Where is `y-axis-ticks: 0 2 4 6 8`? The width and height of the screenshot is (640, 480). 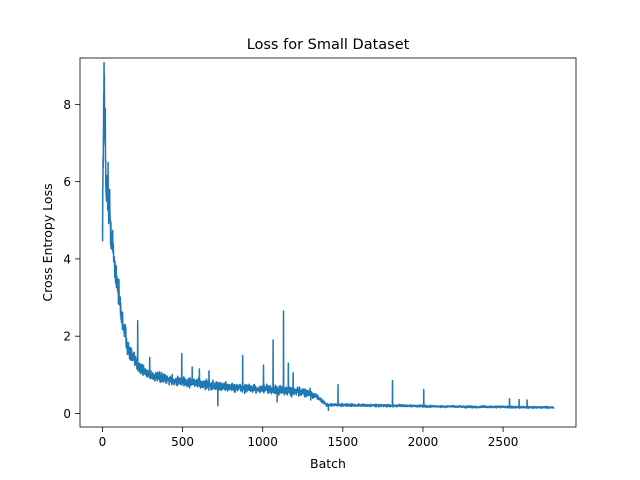 y-axis-ticks: 0 2 4 6 8 is located at coordinates (71, 259).